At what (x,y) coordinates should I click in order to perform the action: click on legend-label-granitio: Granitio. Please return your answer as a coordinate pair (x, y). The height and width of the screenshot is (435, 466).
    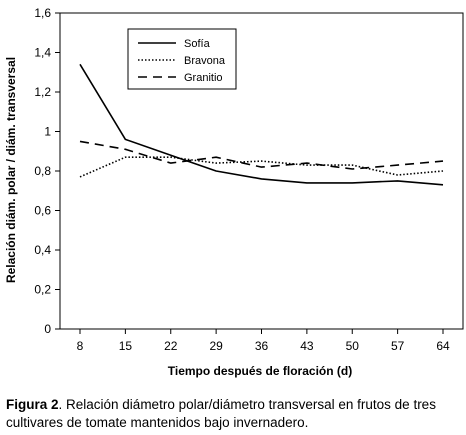
    Looking at the image, I should click on (203, 78).